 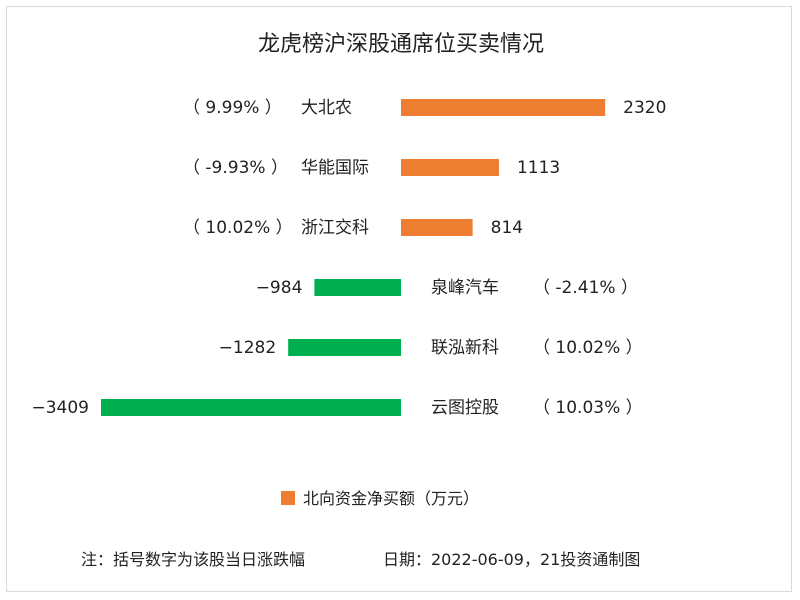 I want to click on change-label-1: （ 9.99% ）, so click(x=232, y=108).